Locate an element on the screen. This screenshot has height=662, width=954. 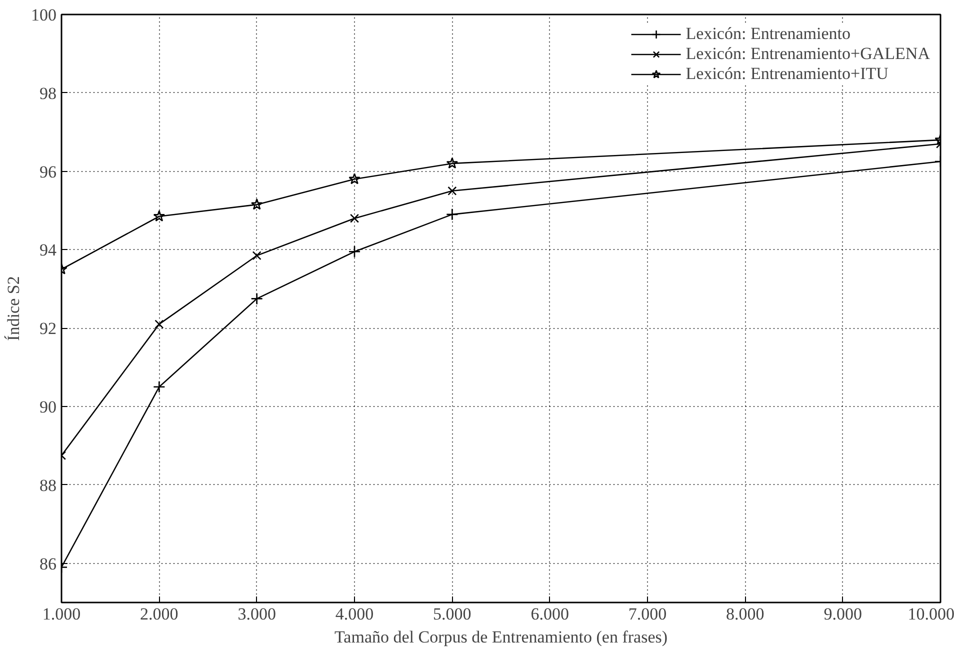
x-tick-label: 8.000 is located at coordinates (745, 614).